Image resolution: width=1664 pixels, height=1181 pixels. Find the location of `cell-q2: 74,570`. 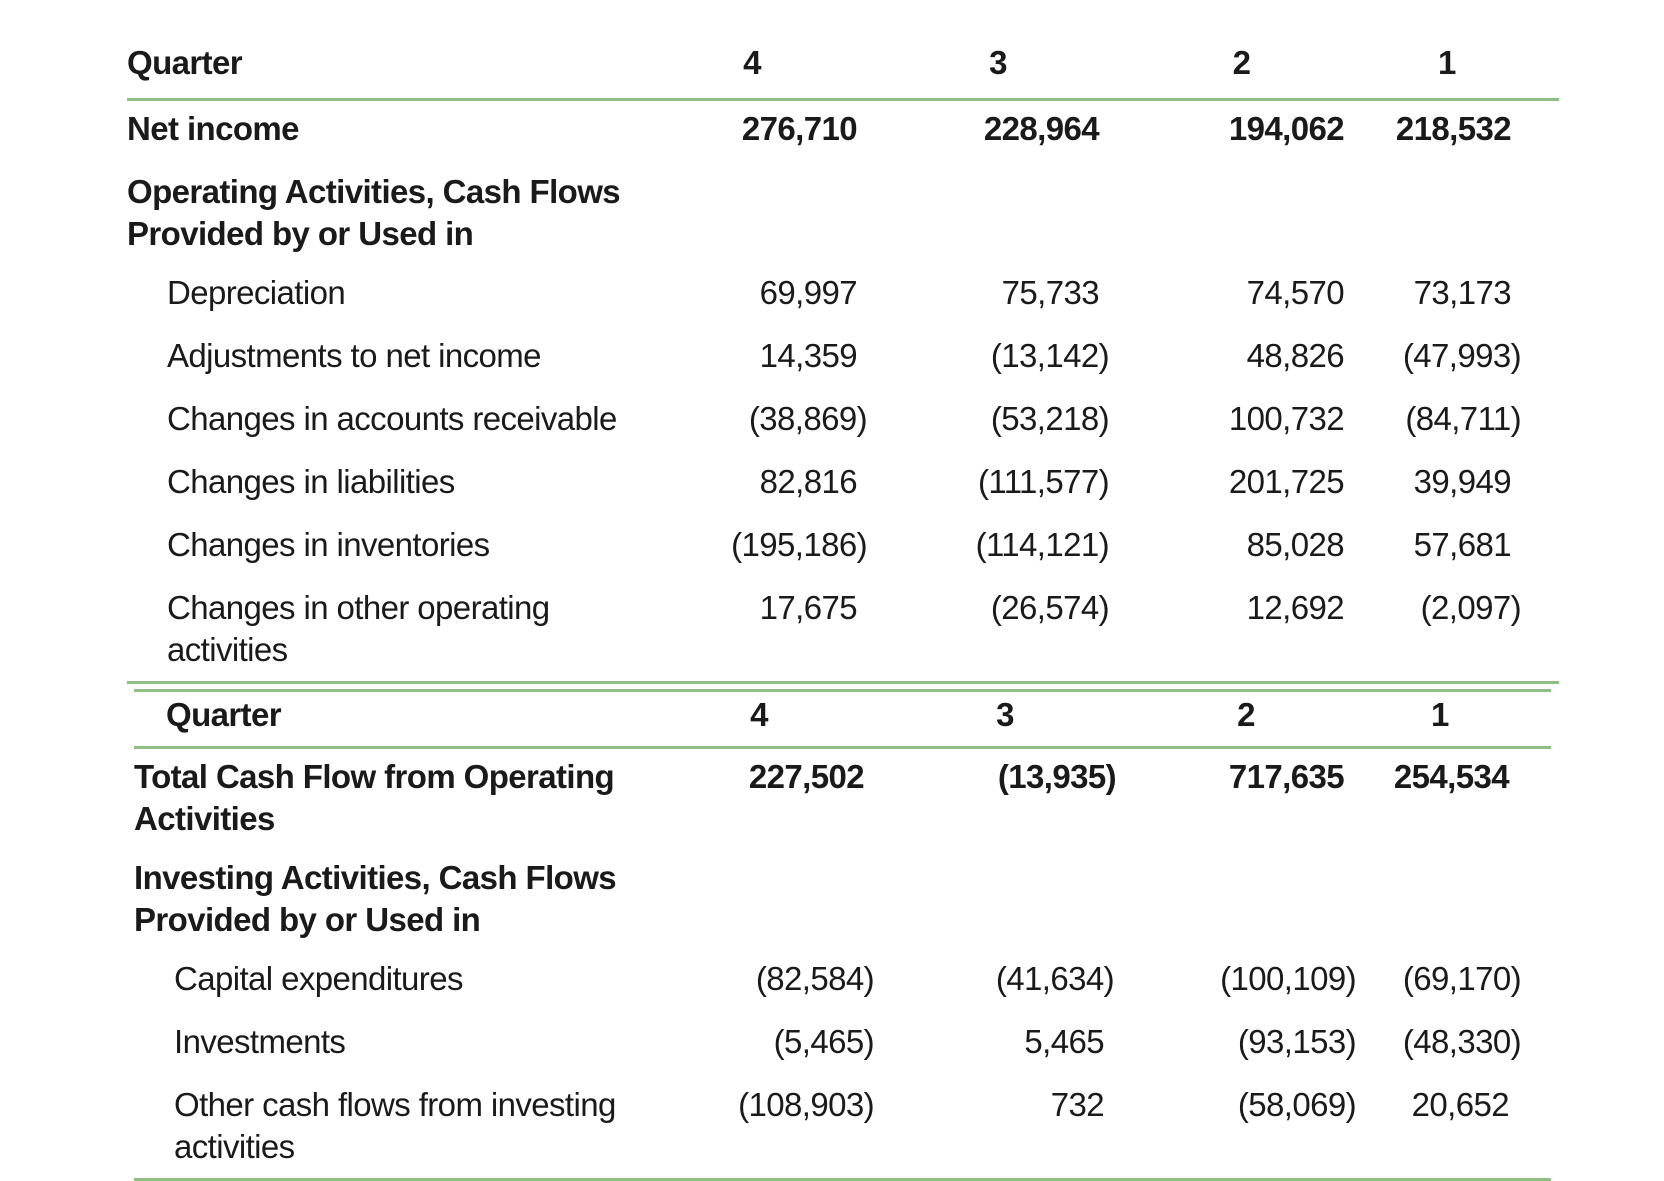

cell-q2: 74,570 is located at coordinates (1295, 292).